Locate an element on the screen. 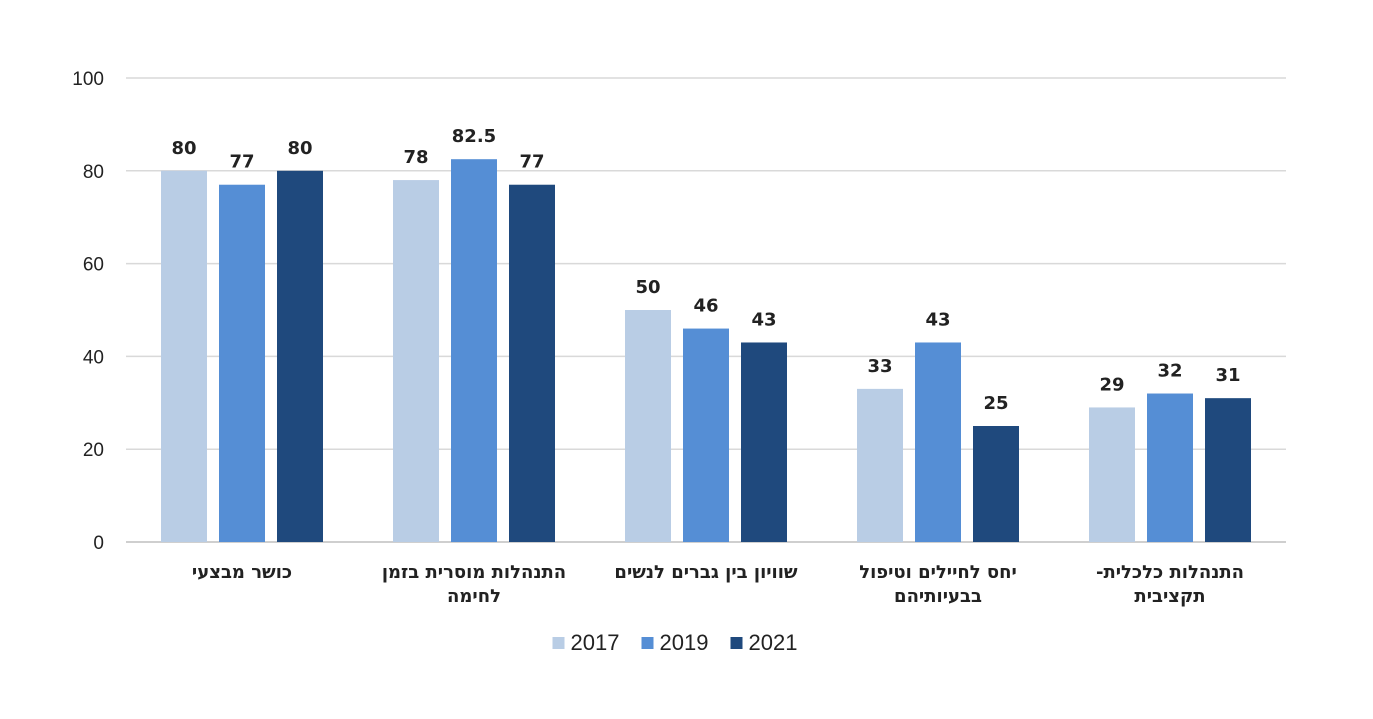  y-tick-label: 0 is located at coordinates (98, 543).